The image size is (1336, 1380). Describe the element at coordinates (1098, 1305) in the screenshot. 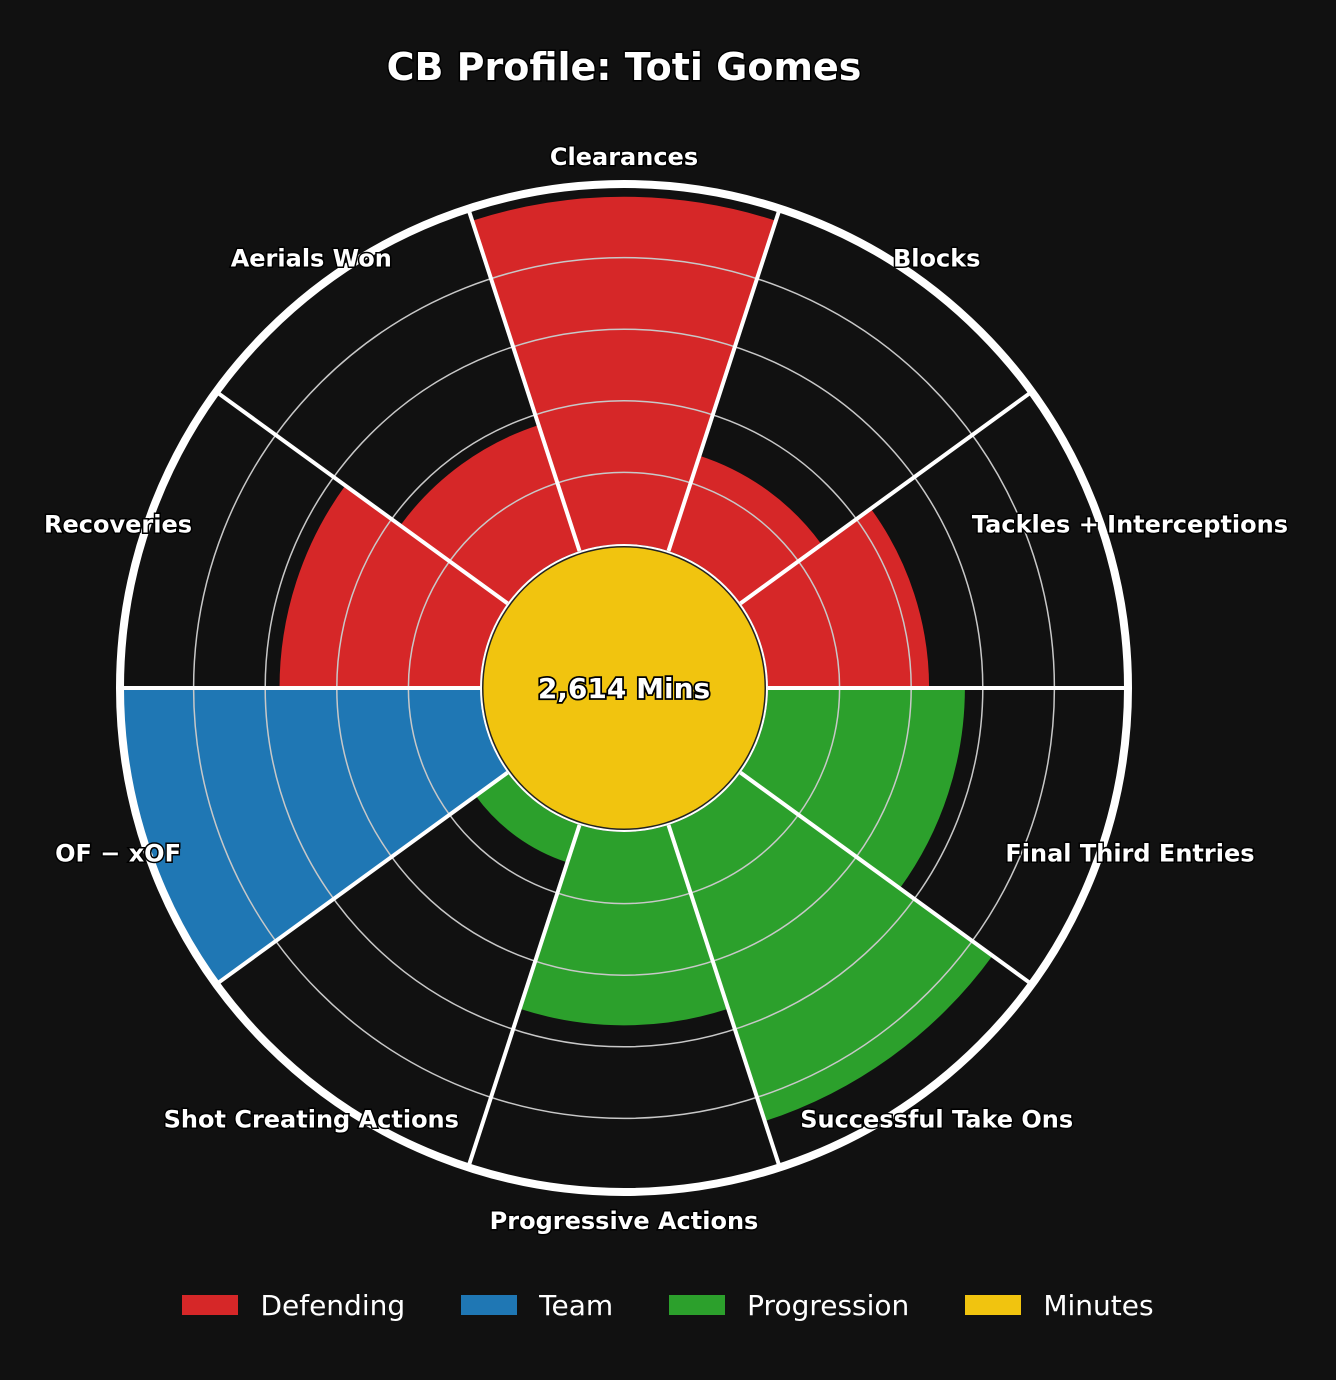

I see `legend-label: Minutes` at that location.